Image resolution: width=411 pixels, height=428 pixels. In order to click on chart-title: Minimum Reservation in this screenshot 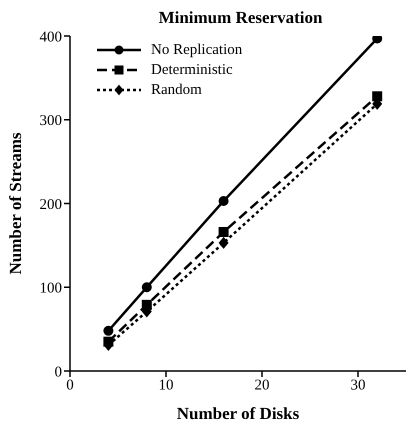, I will do `click(241, 18)`.